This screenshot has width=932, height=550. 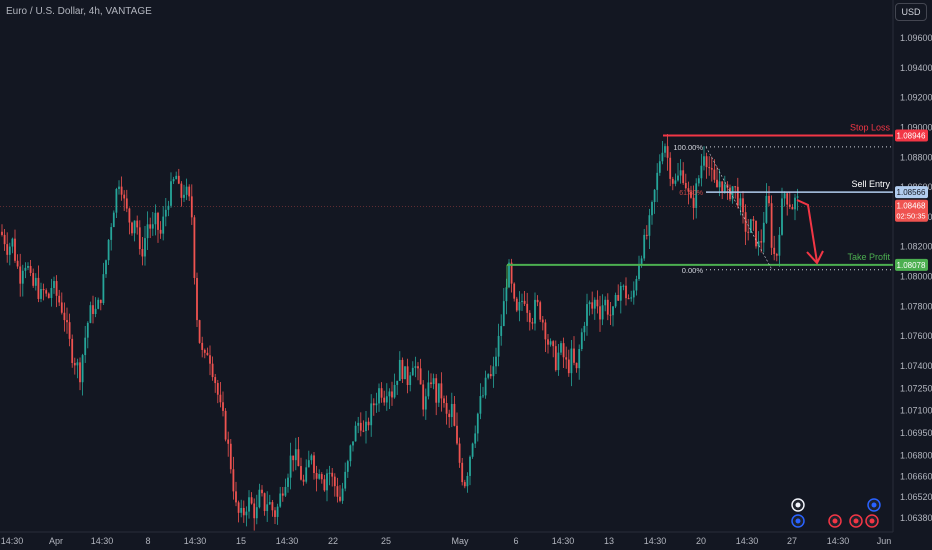 What do you see at coordinates (911, 12) in the screenshot?
I see `currency-button: USD` at bounding box center [911, 12].